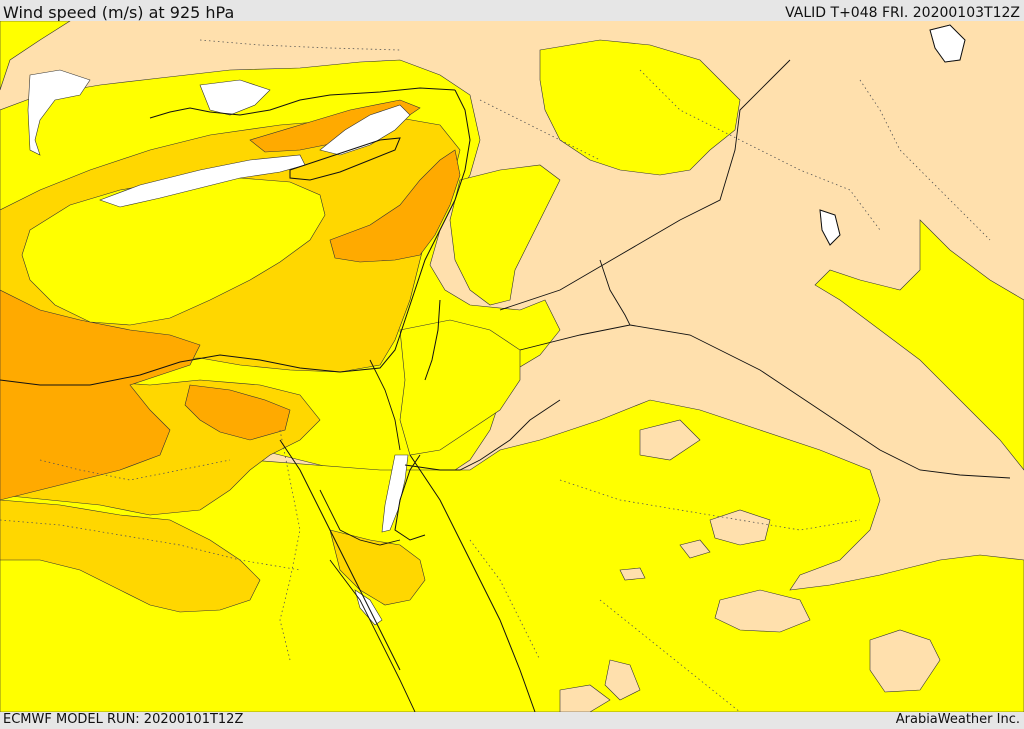  I want to click on gold-region-egypt-south, so click(130, 556).